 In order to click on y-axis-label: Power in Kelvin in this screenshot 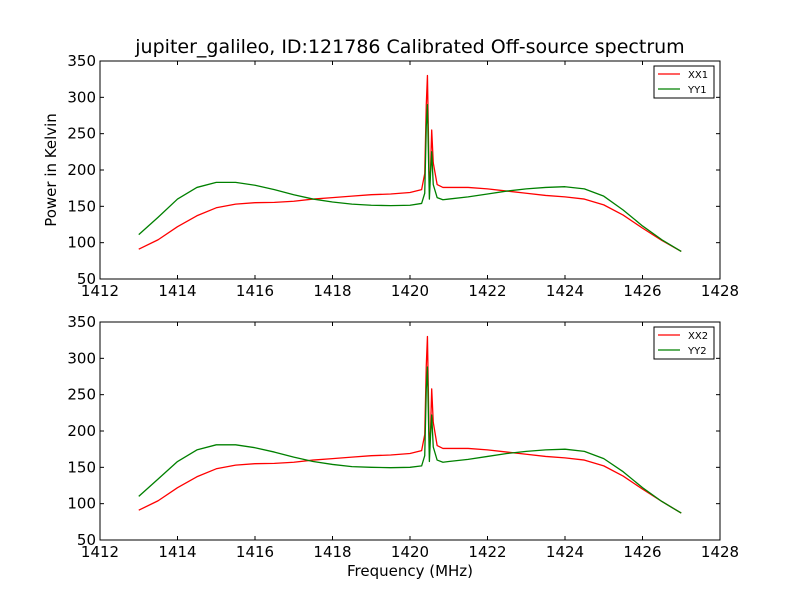, I will do `click(51, 170)`.